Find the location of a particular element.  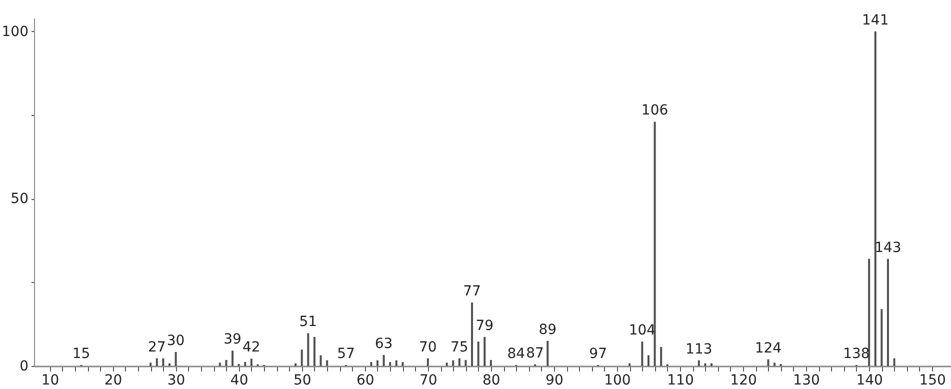

annotation: 42 is located at coordinates (251, 348).